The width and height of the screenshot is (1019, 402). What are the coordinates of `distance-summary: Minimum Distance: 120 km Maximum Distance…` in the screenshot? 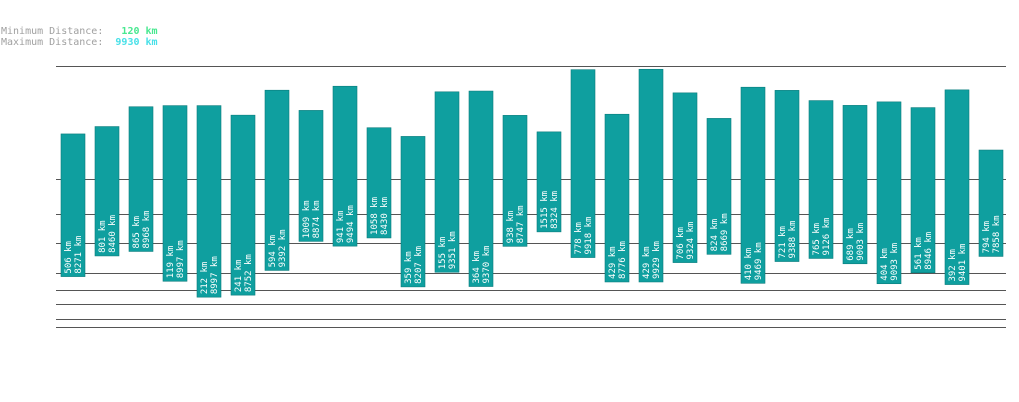 It's located at (79, 37).